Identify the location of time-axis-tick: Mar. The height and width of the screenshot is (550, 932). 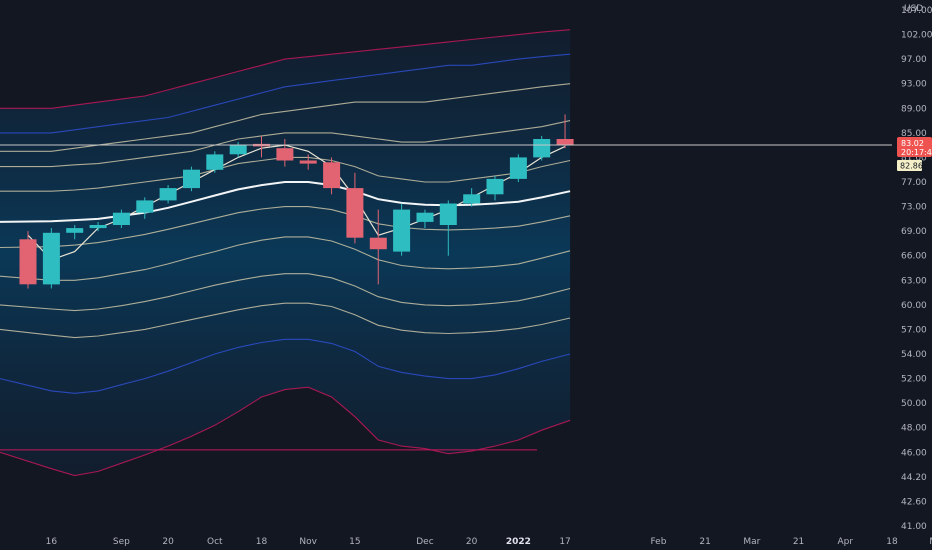
(751, 542).